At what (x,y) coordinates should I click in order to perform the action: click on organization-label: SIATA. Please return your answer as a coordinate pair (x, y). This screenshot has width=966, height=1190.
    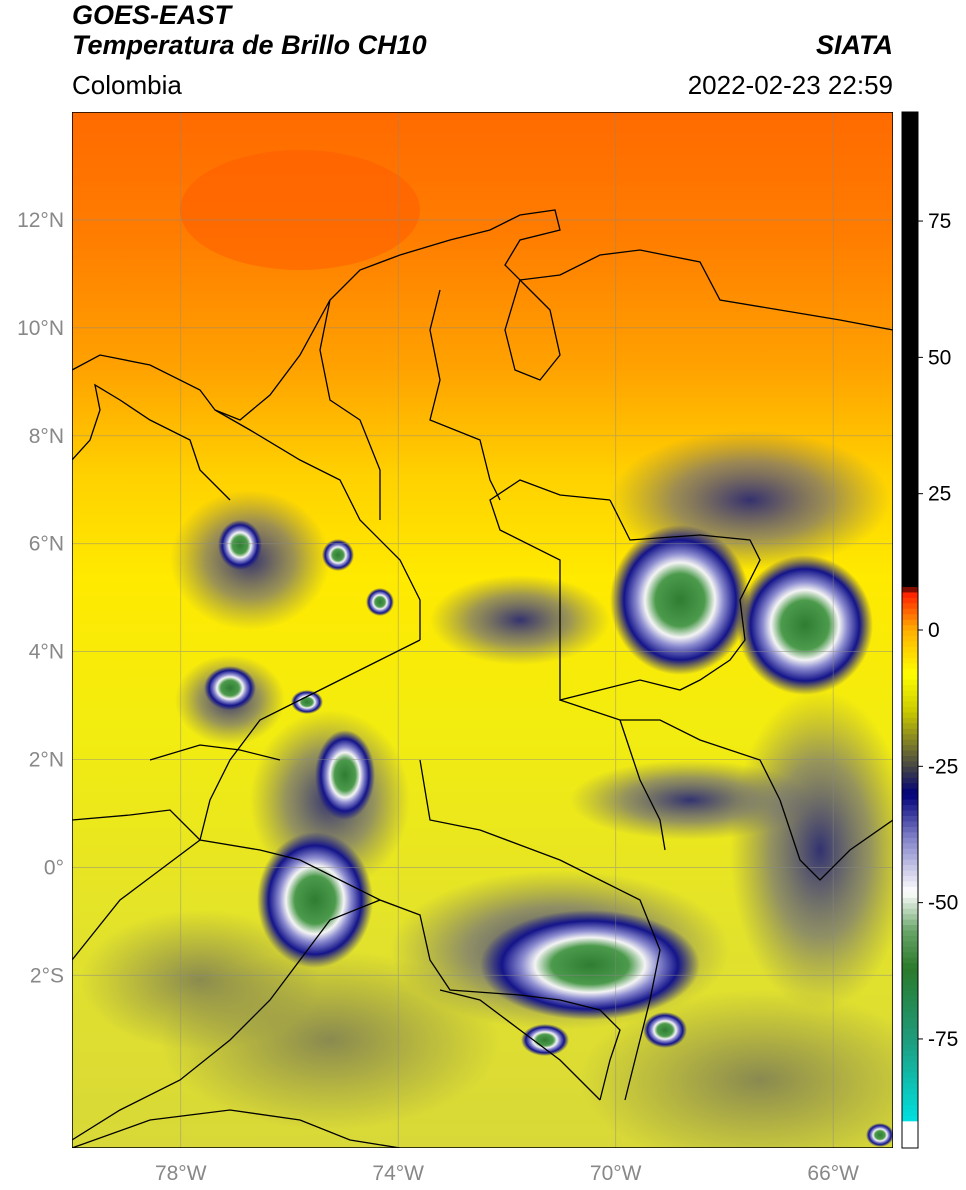
    Looking at the image, I should click on (854, 45).